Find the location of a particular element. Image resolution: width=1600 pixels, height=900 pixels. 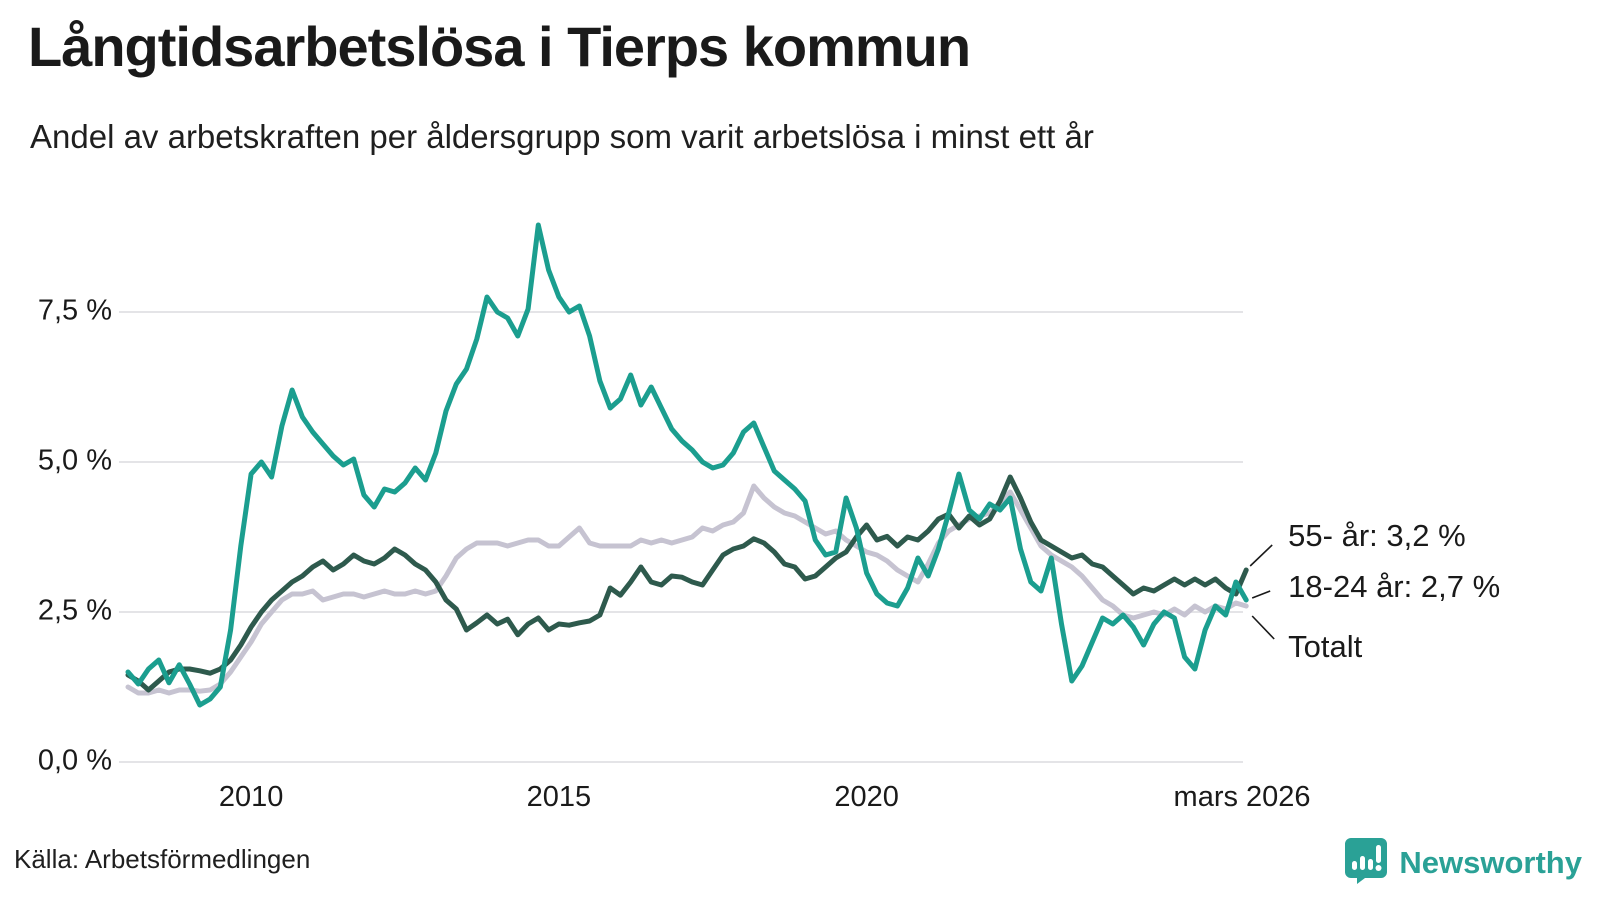

newsworthy-icon is located at coordinates (1366, 862).